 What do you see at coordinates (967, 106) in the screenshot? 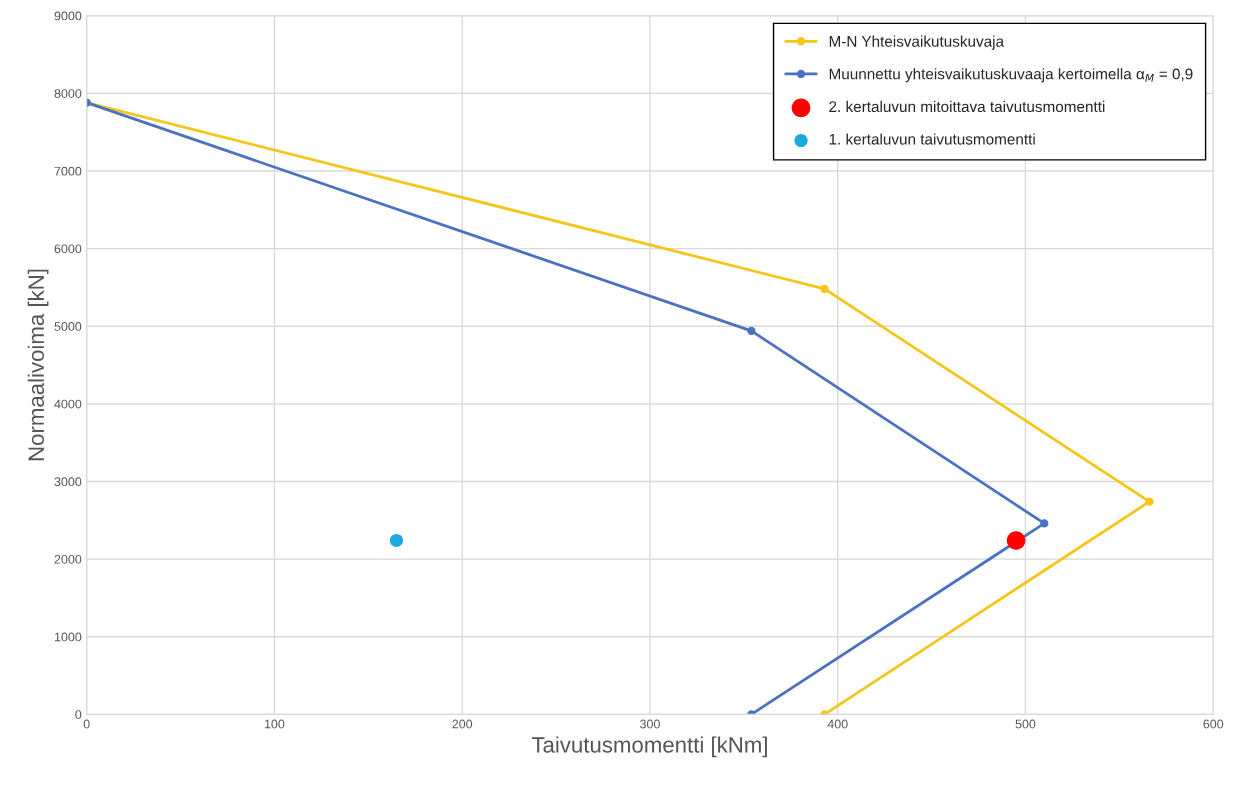
I see `legend-label: 2. kertaluvun mitoittava taivutusmomentti` at bounding box center [967, 106].